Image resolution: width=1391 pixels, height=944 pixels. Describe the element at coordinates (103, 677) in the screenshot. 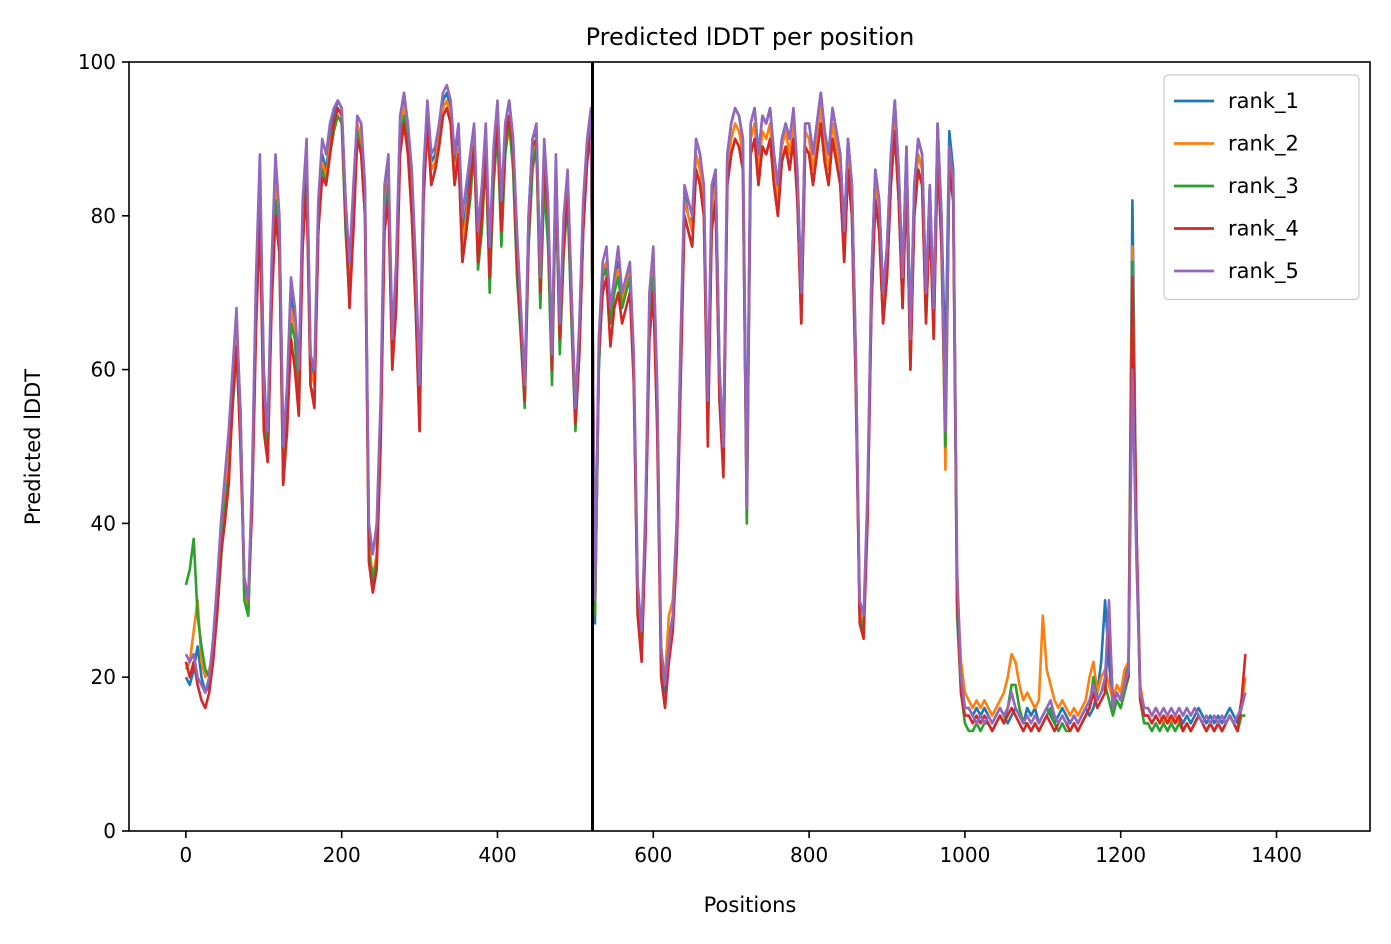

I see `y-tick-label: 20` at that location.